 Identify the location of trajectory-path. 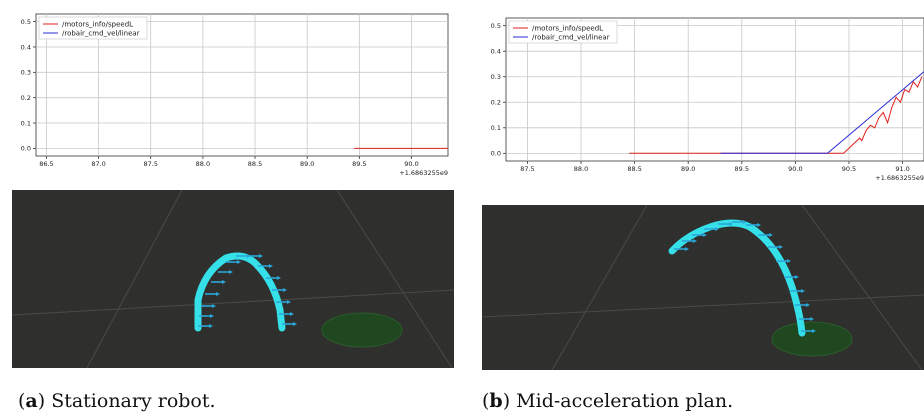
(737, 278).